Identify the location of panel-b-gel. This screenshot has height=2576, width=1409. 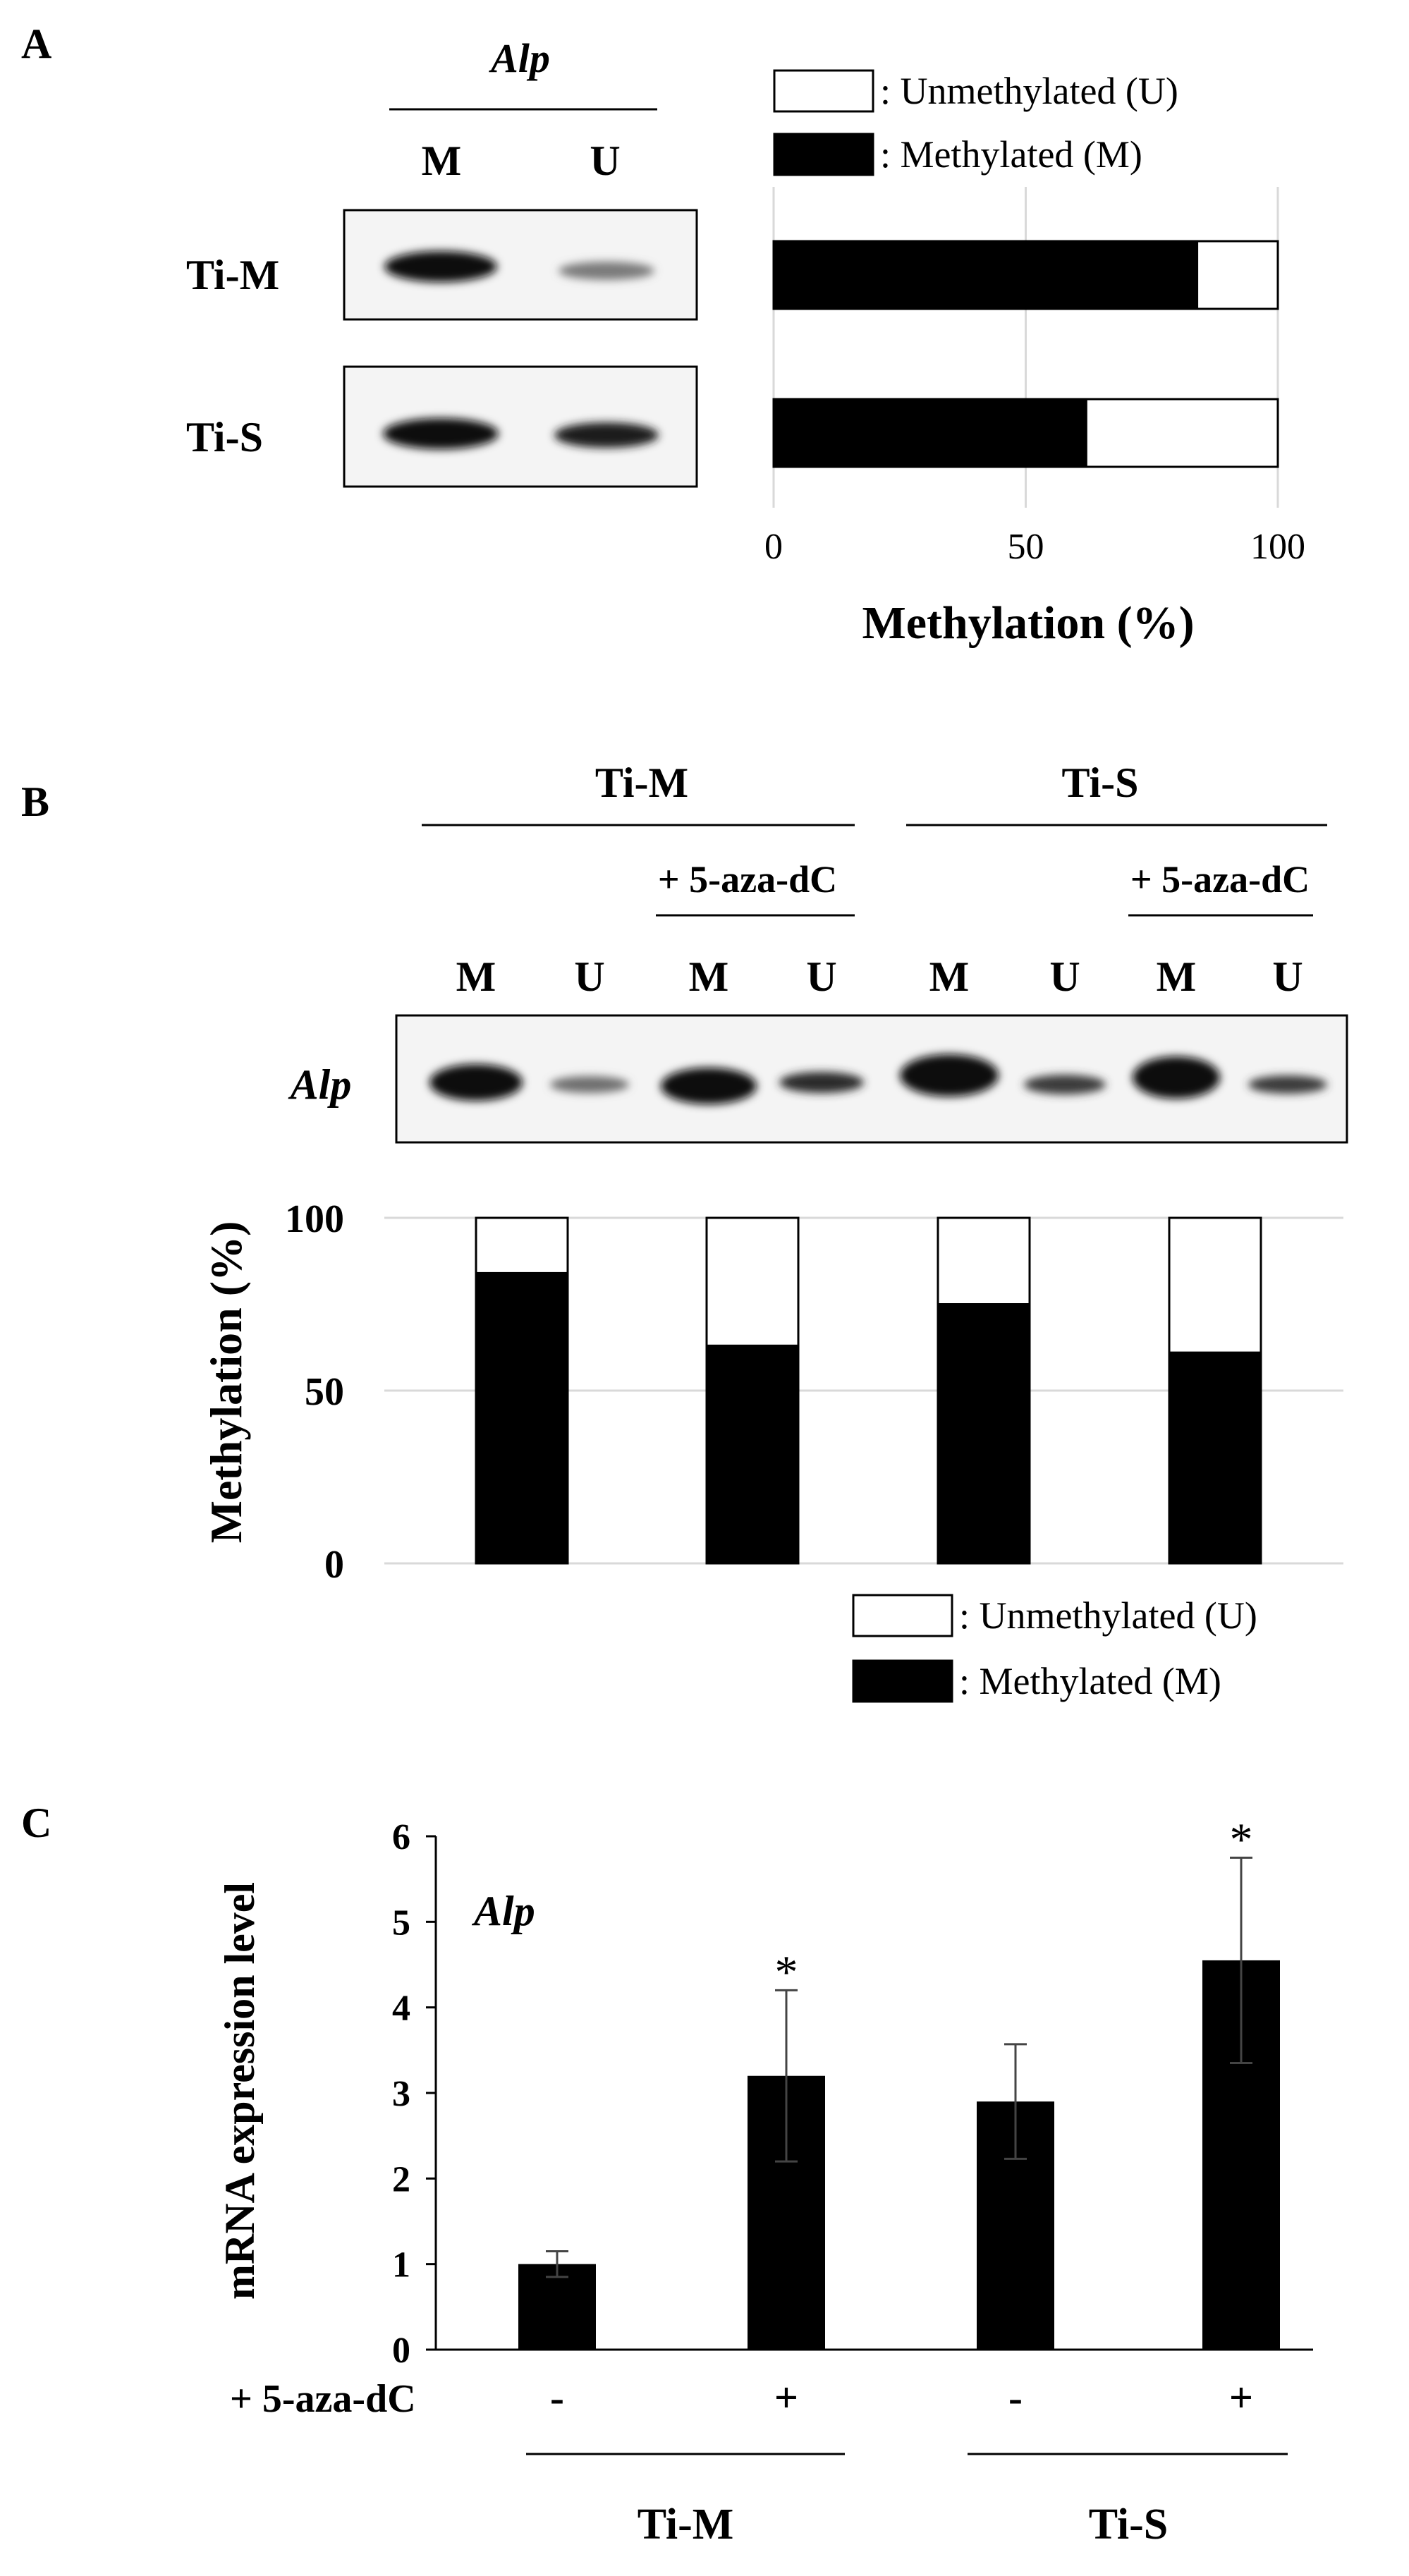
(871, 1079).